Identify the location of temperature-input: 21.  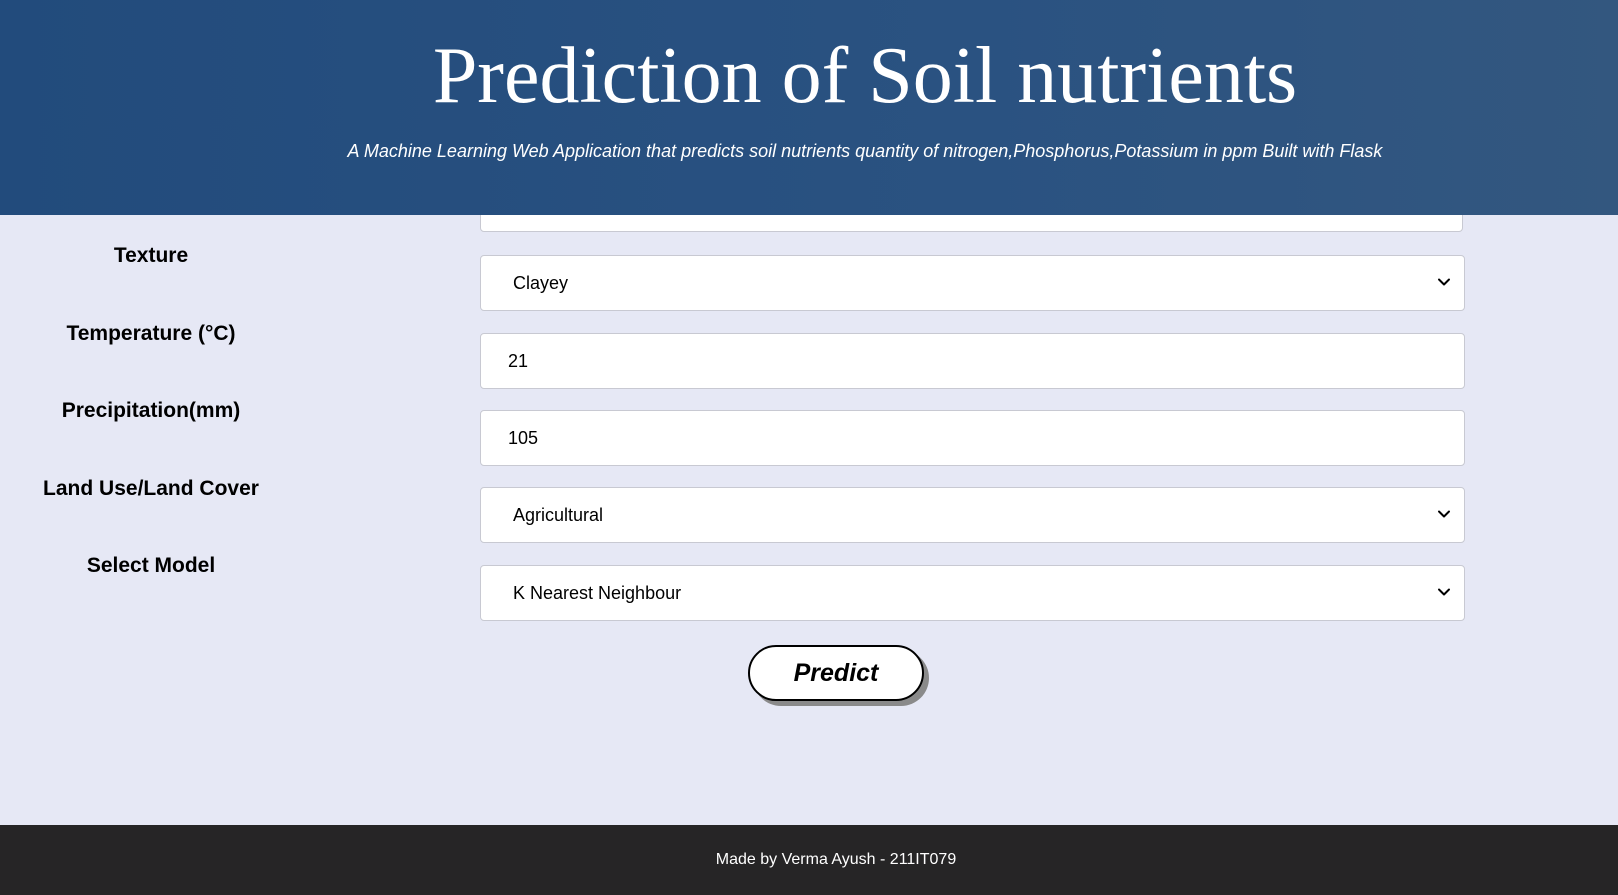
(972, 361).